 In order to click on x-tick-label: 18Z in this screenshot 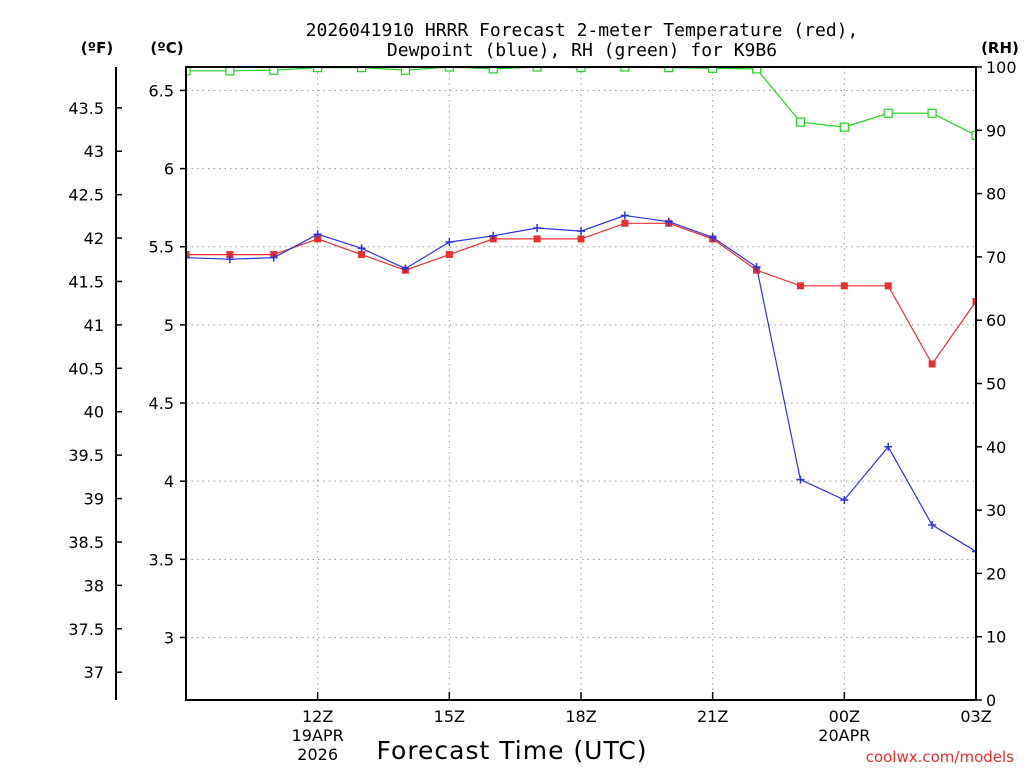, I will do `click(580, 716)`.